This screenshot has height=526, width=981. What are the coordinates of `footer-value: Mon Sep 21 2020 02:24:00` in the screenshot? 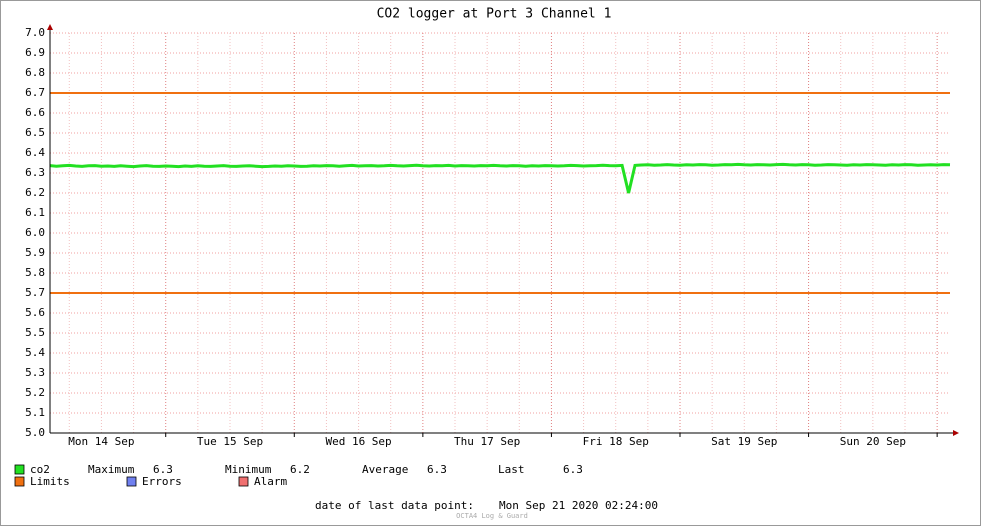 It's located at (578, 505).